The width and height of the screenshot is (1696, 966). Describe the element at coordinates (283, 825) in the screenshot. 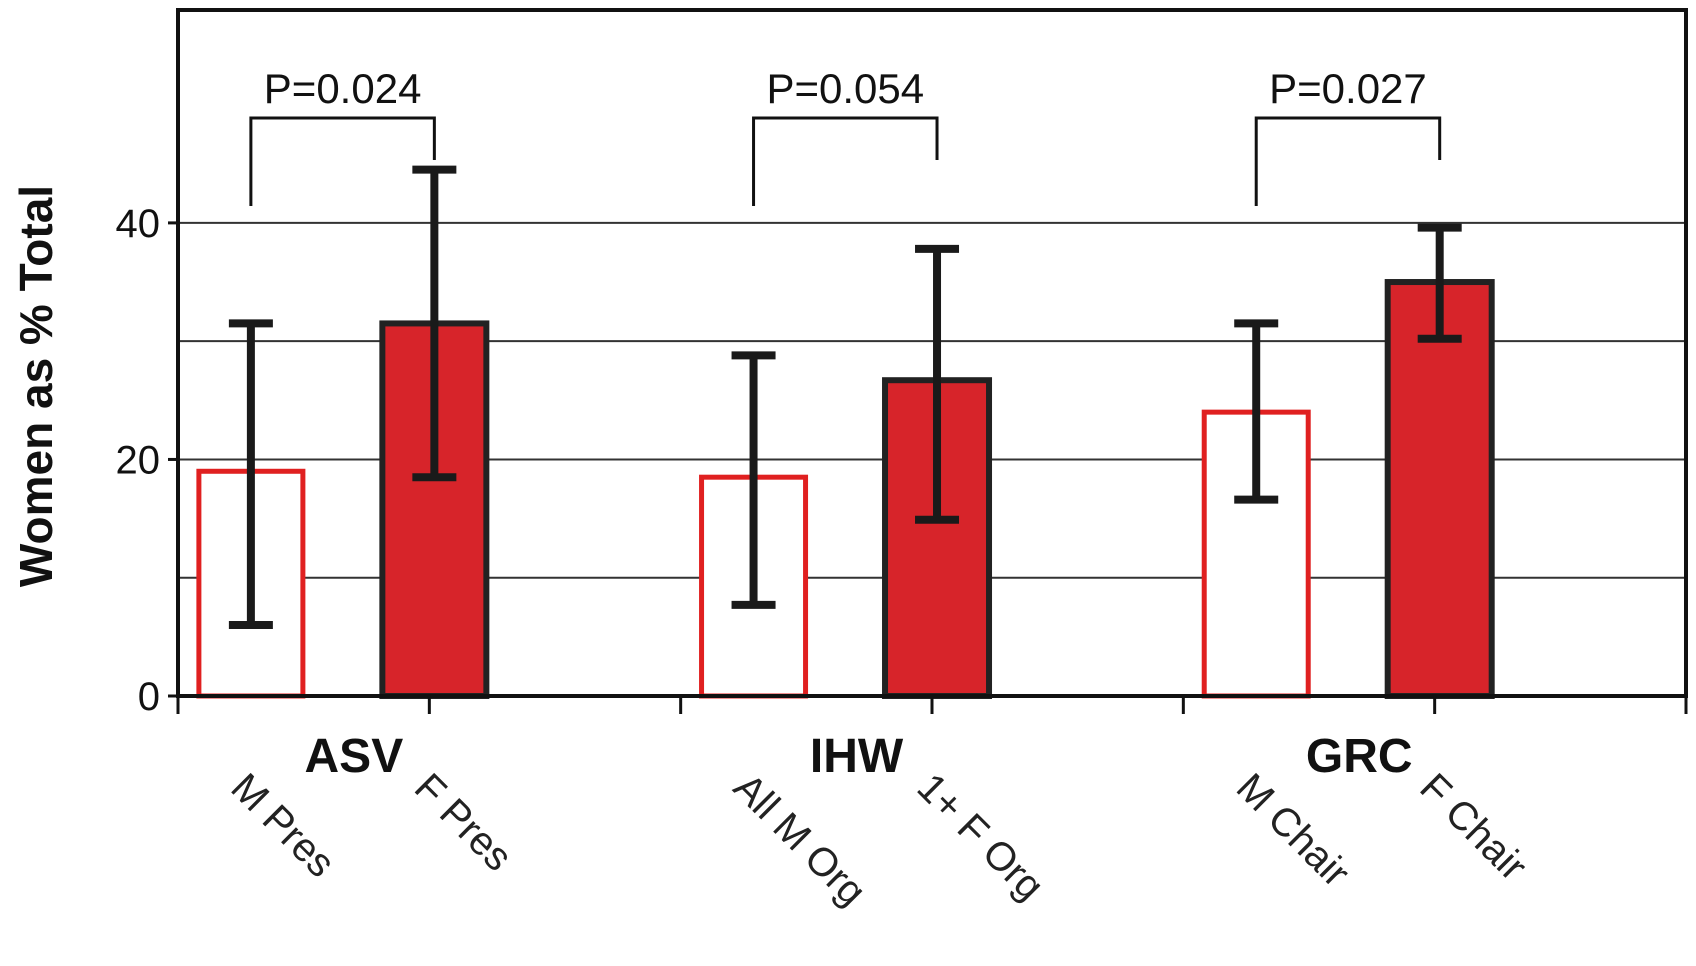

I see `category-label: M Pres` at that location.